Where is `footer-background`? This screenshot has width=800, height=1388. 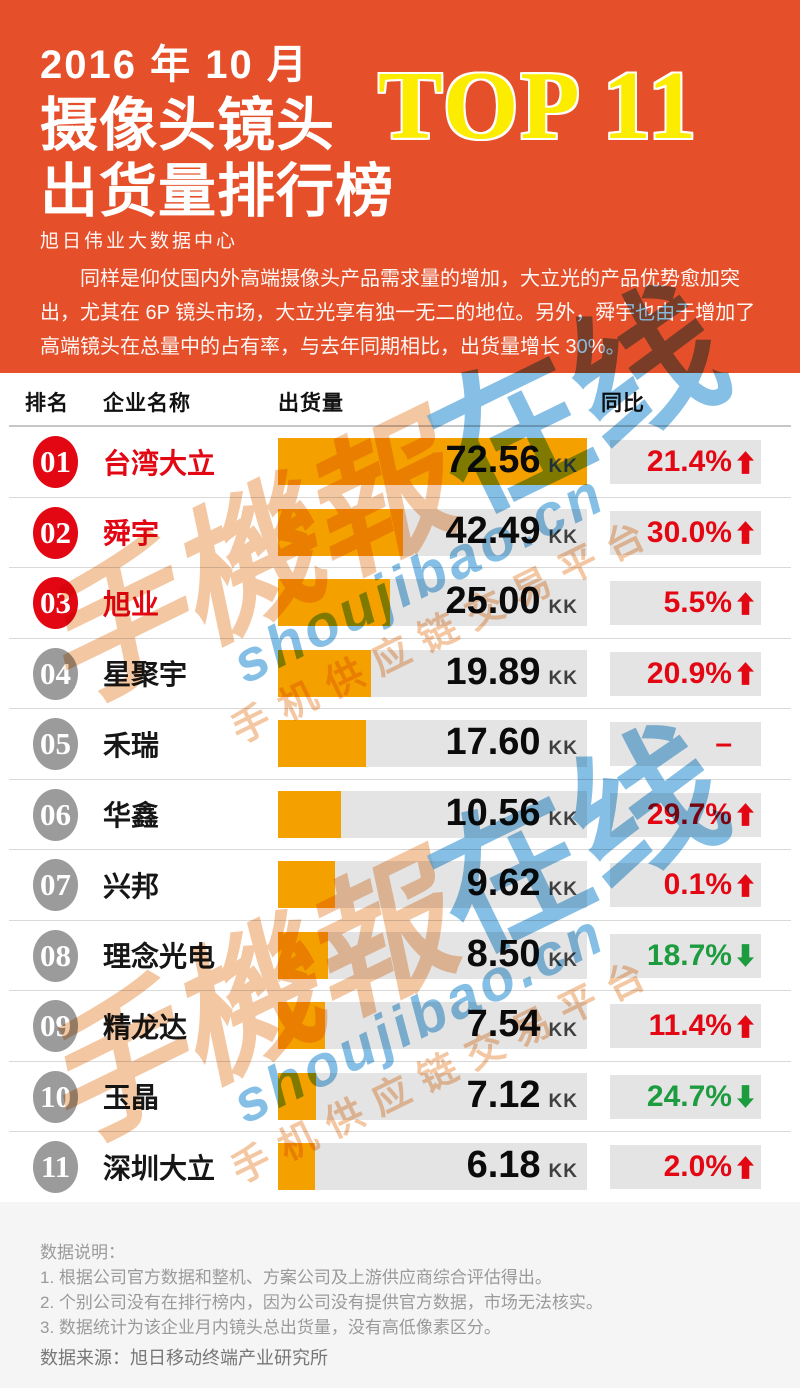 footer-background is located at coordinates (400, 1295).